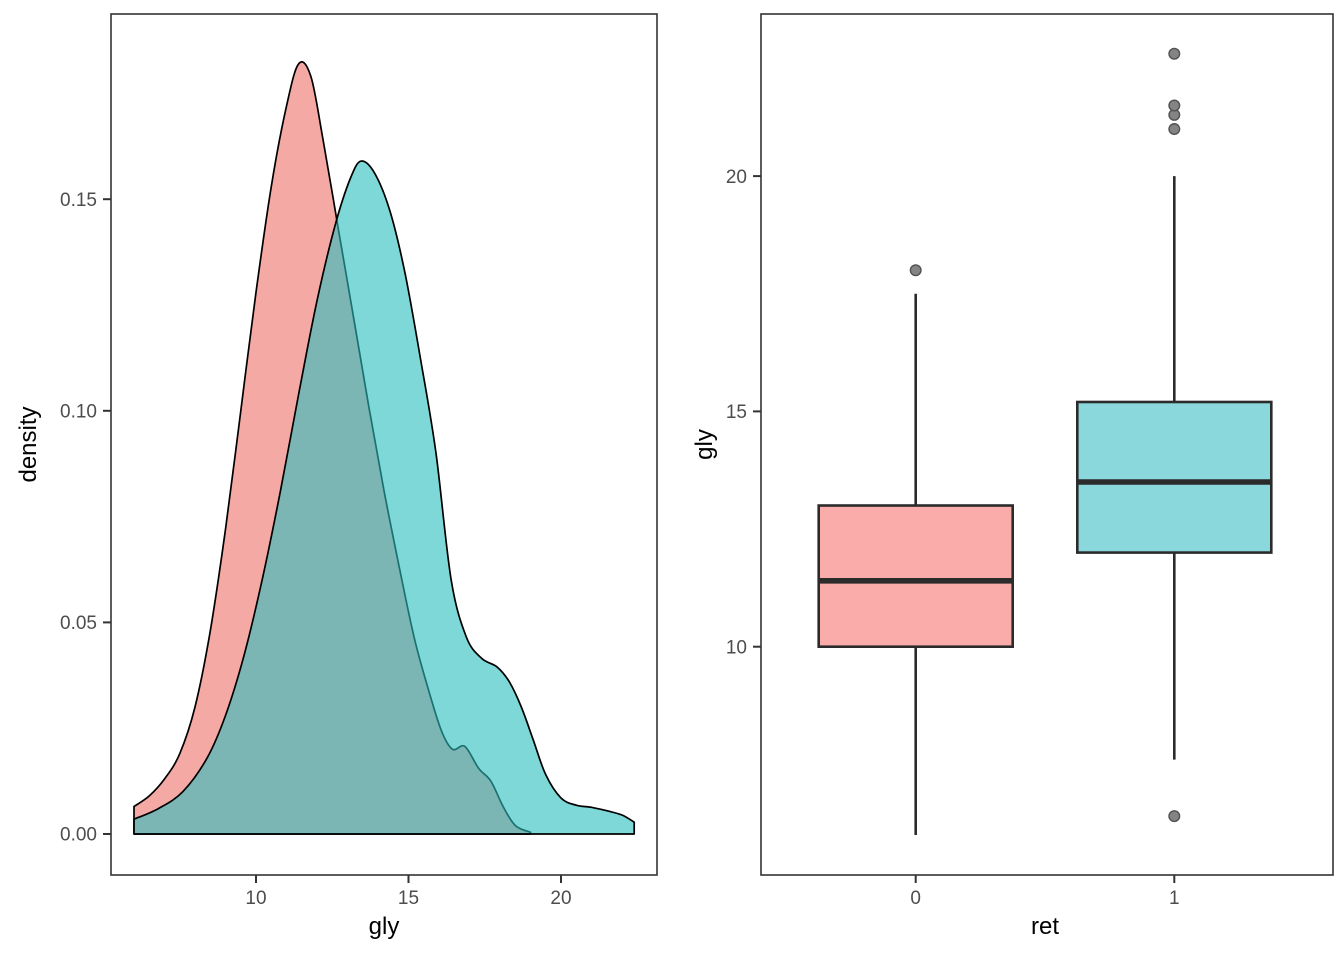  Describe the element at coordinates (736, 647) in the screenshot. I see `boxplot-y-tick-label-0: 10` at that location.